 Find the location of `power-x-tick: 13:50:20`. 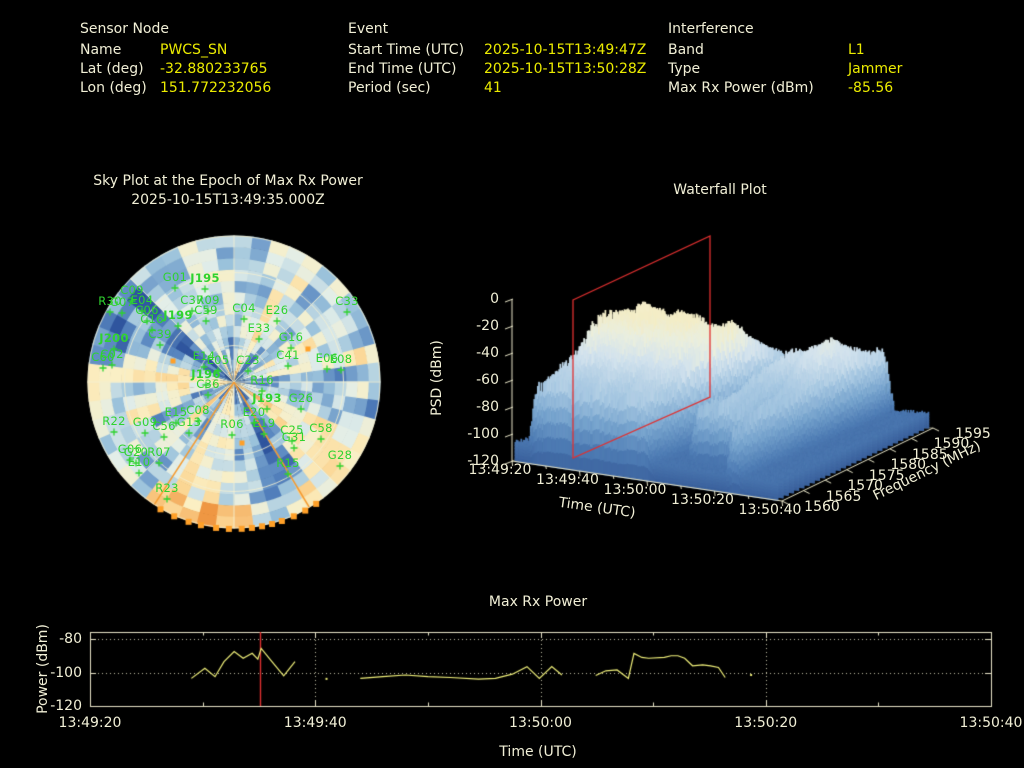

power-x-tick: 13:50:20 is located at coordinates (766, 723).